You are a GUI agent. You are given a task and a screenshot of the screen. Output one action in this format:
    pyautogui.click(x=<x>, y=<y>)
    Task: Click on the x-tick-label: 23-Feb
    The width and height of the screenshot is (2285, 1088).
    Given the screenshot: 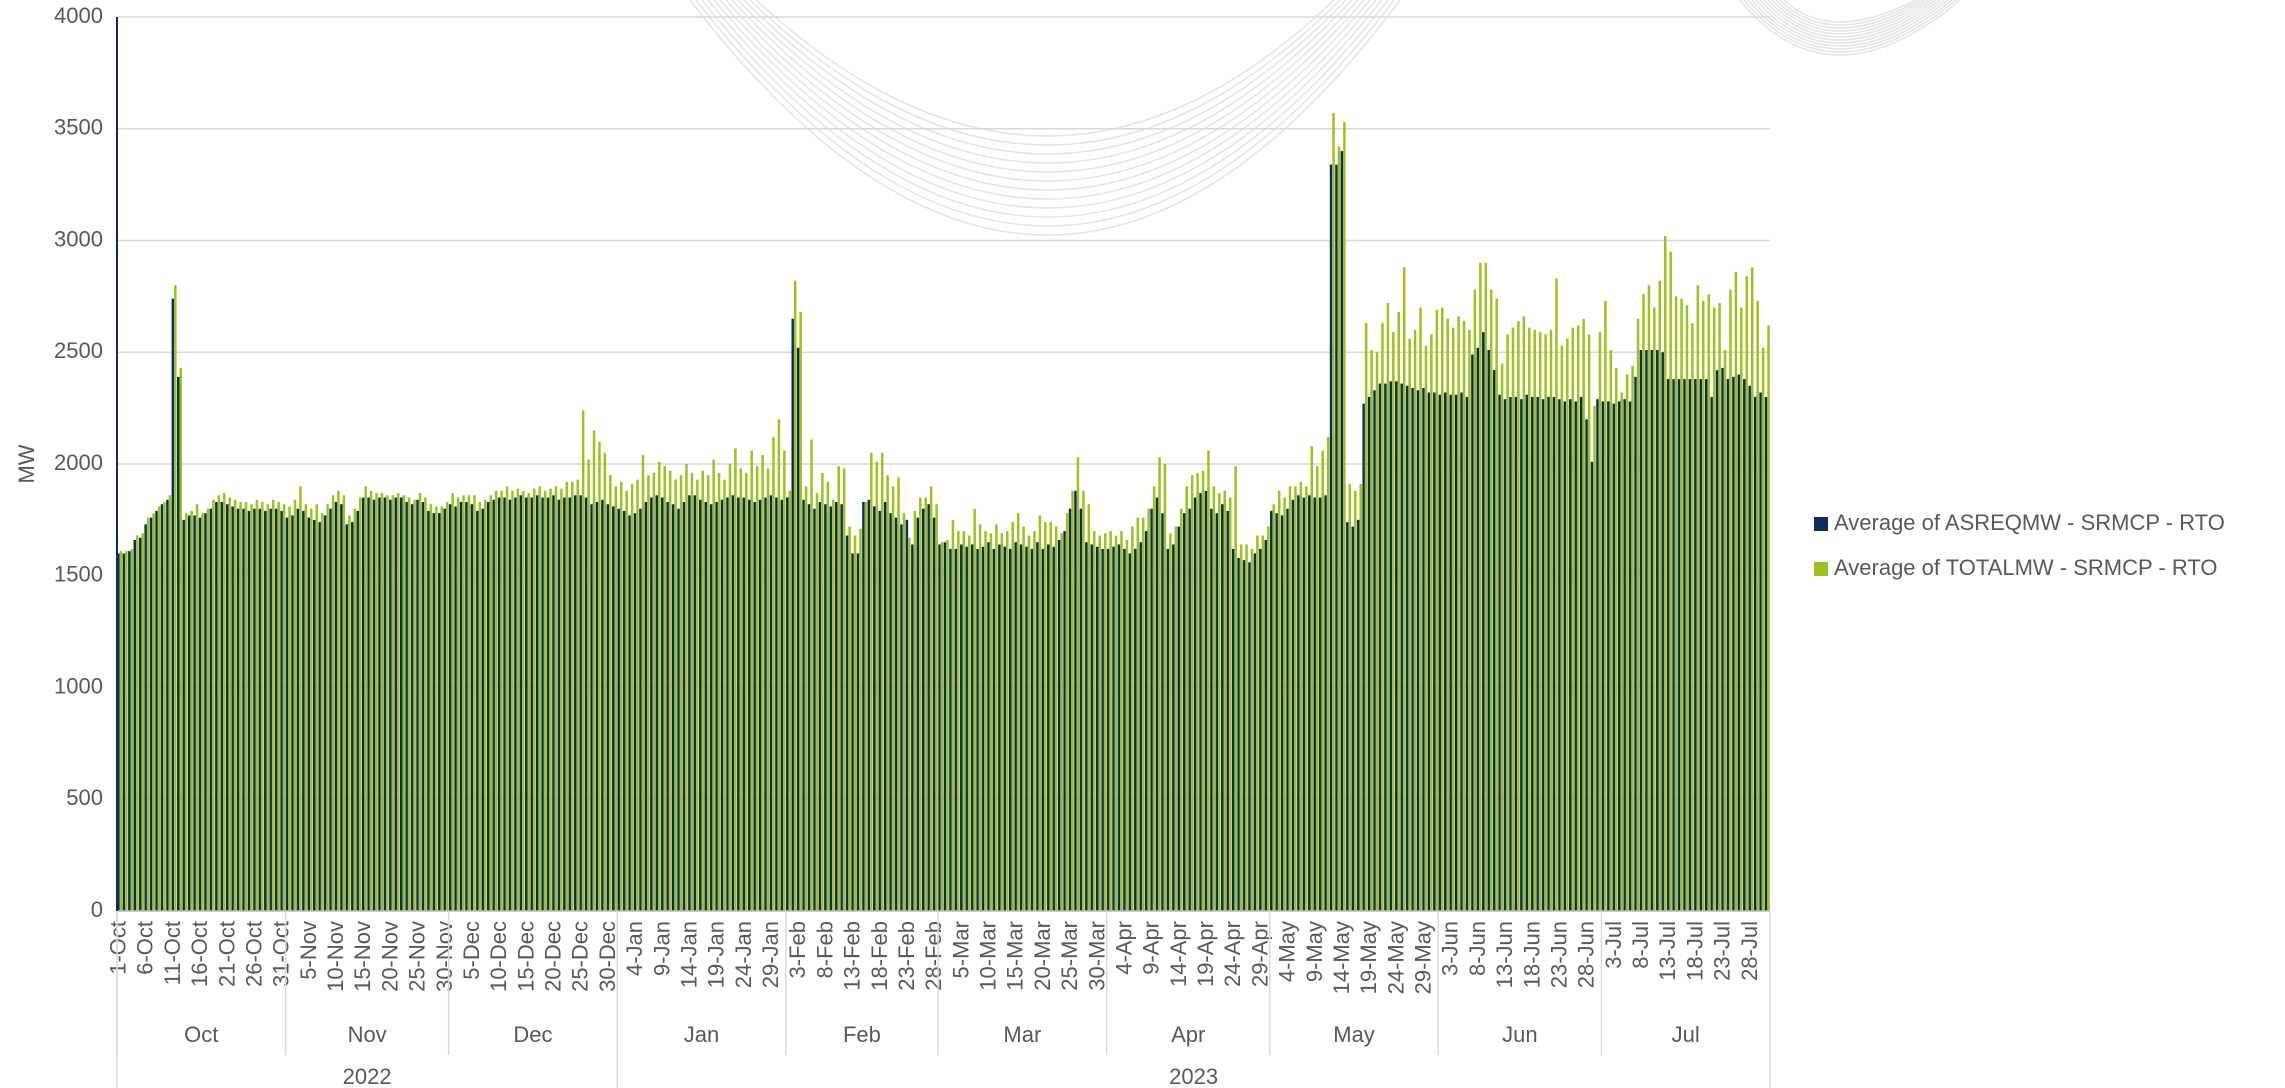 What is the action you would take?
    pyautogui.click(x=906, y=956)
    